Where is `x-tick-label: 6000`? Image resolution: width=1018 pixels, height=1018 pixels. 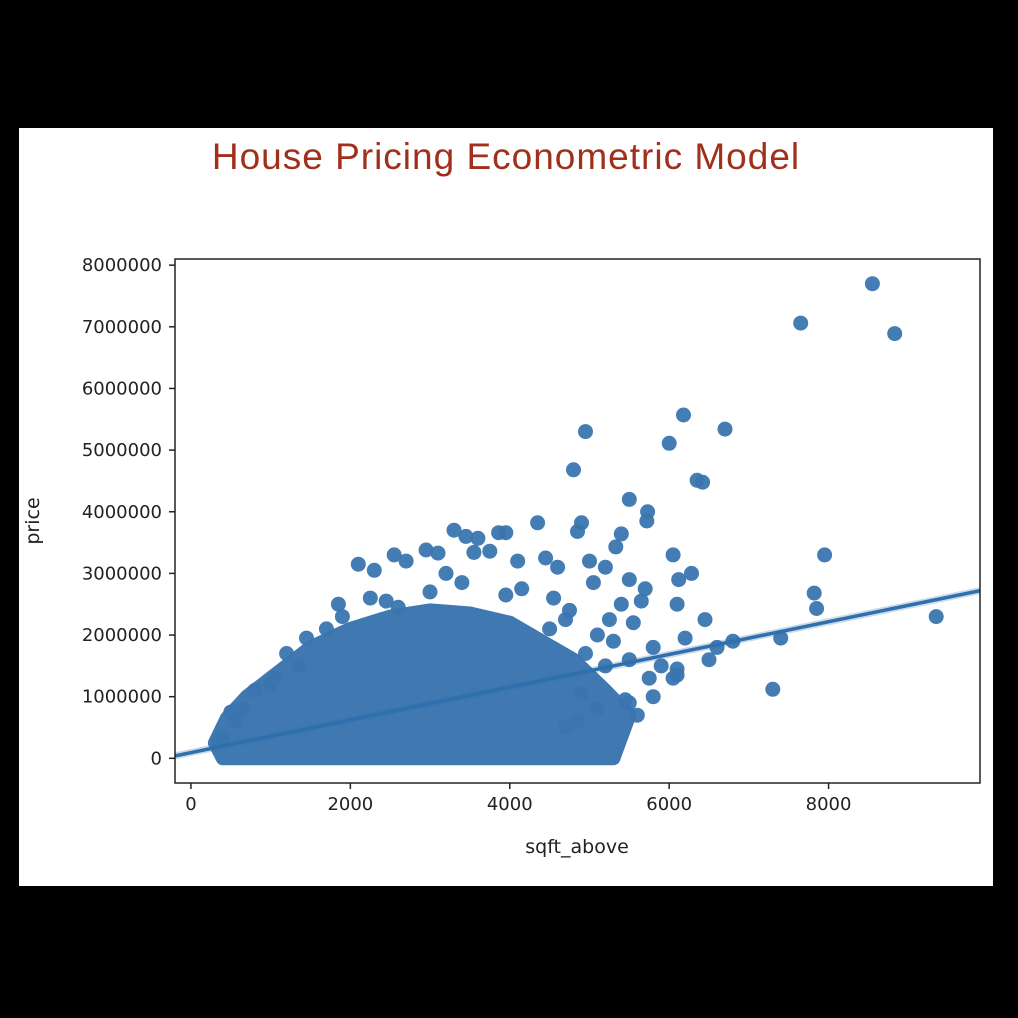 x-tick-label: 6000 is located at coordinates (669, 804).